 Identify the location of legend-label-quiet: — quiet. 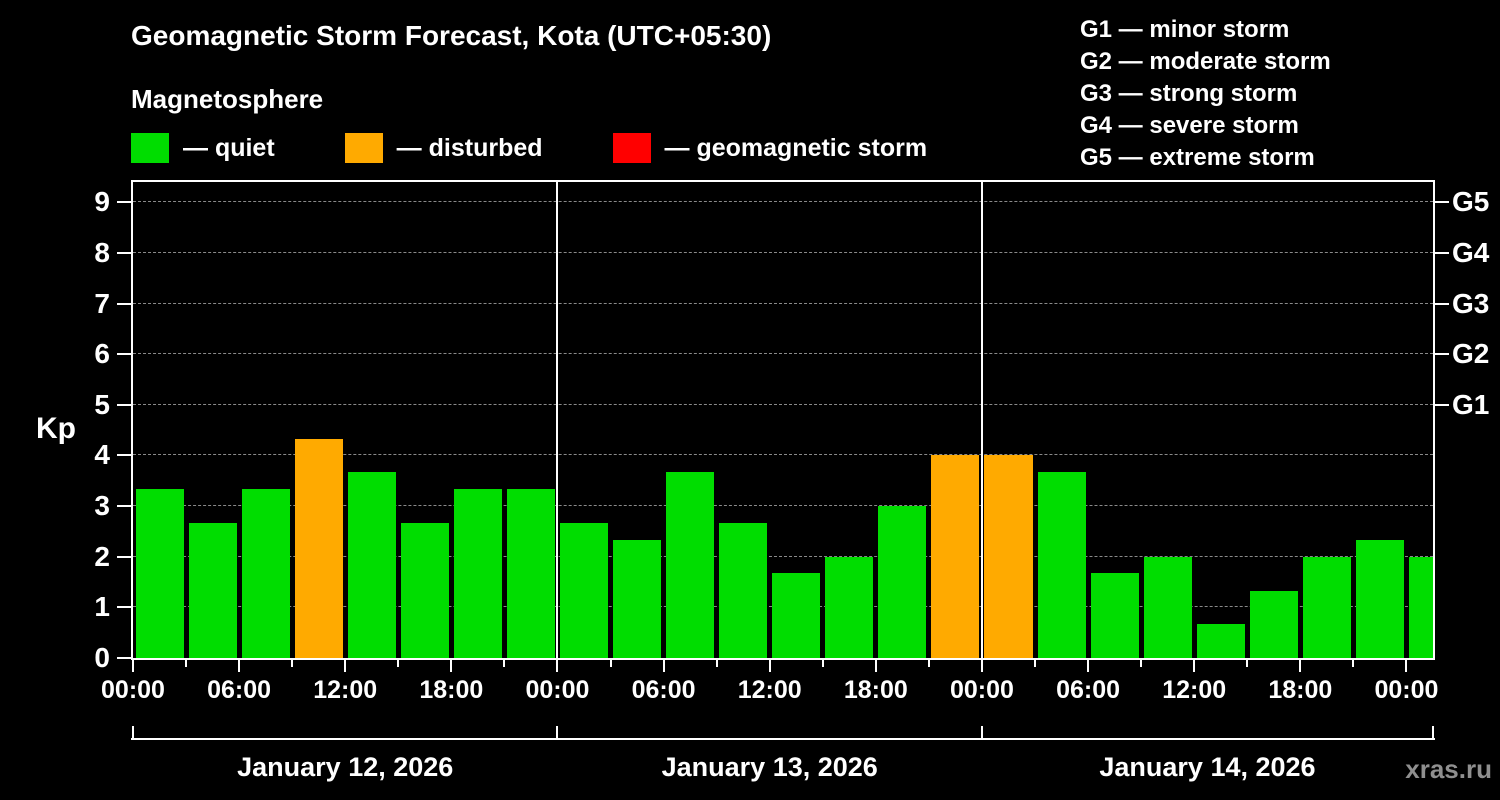
(229, 148).